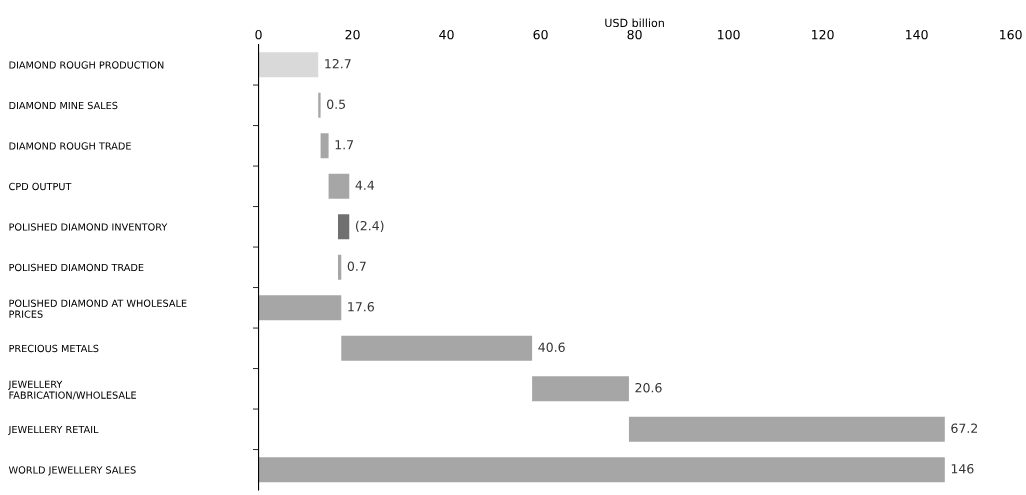 The width and height of the screenshot is (1026, 495). Describe the element at coordinates (361, 306) in the screenshot. I see `data-label: 17.6` at that location.